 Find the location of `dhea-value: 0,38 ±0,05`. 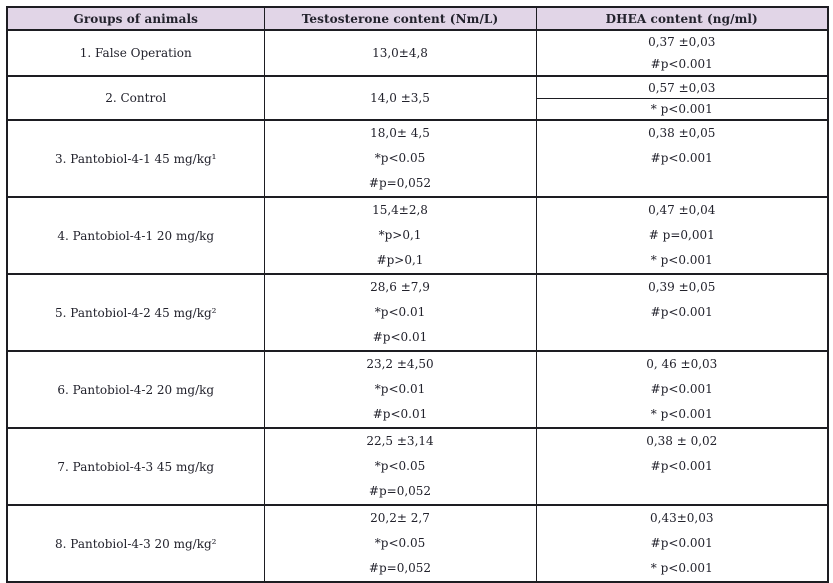

dhea-value: 0,38 ±0,05 is located at coordinates (682, 133).